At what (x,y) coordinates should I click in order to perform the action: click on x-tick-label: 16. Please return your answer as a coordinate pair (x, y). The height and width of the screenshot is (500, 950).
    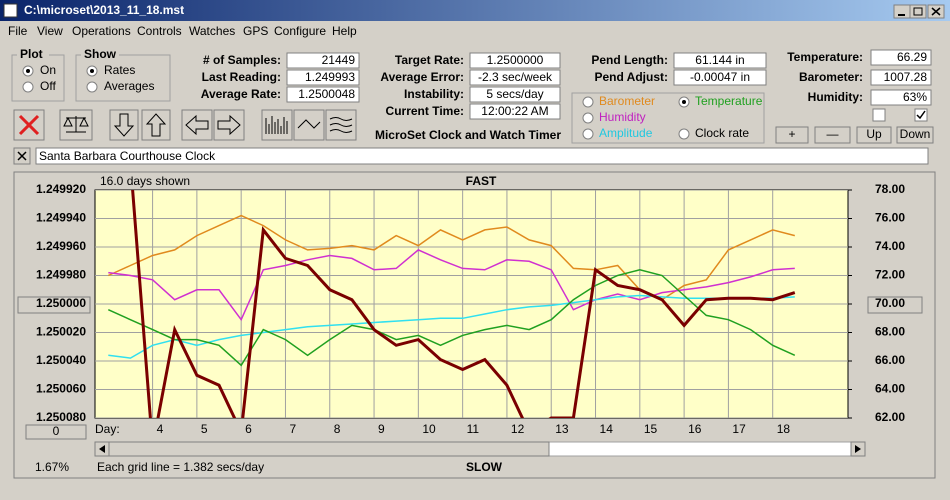
    Looking at the image, I should click on (695, 429).